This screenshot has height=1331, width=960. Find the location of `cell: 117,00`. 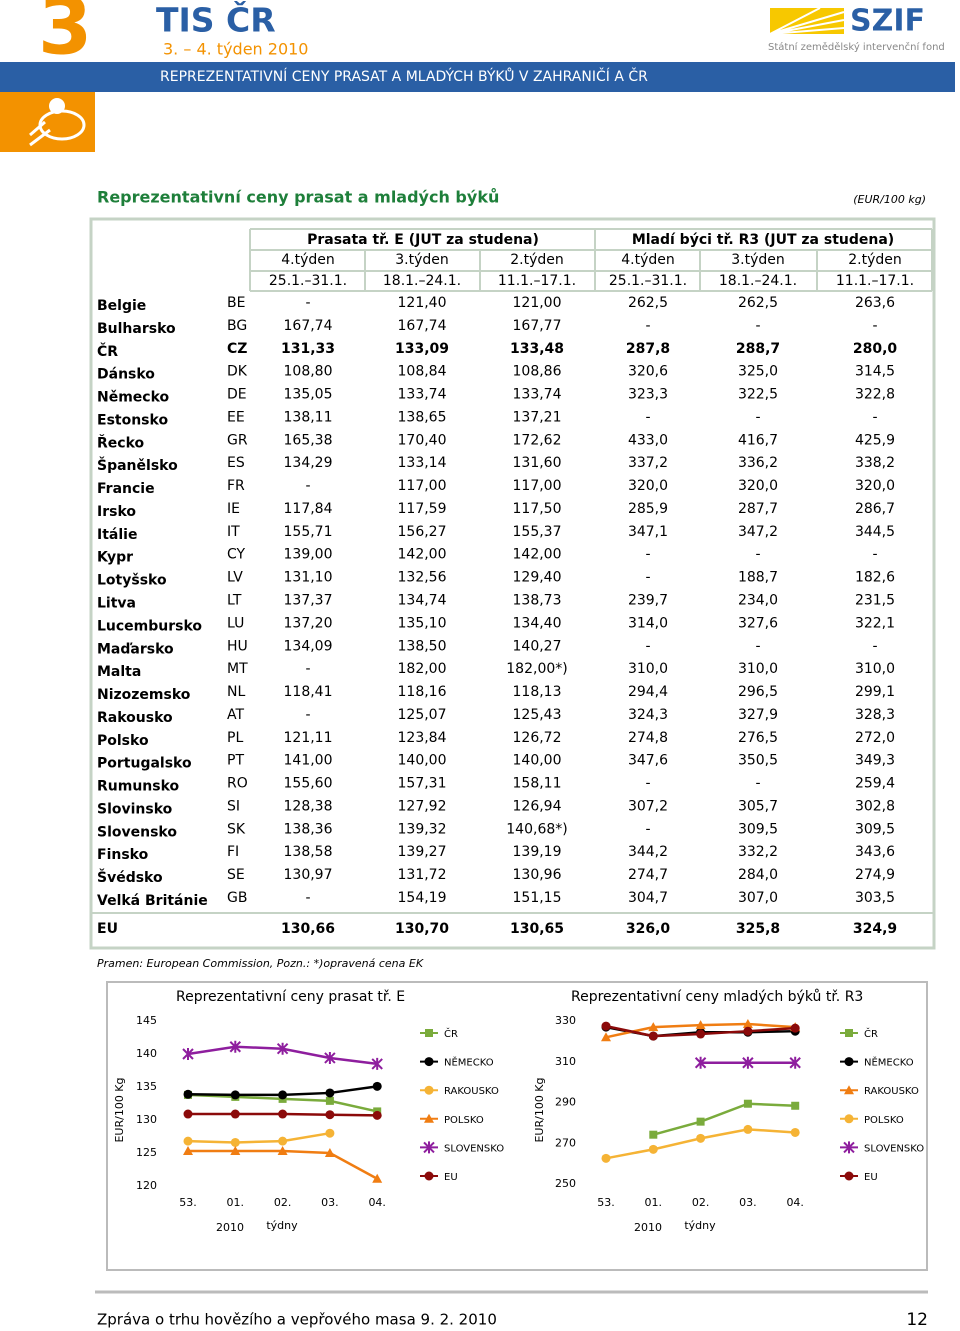

cell: 117,00 is located at coordinates (537, 486).